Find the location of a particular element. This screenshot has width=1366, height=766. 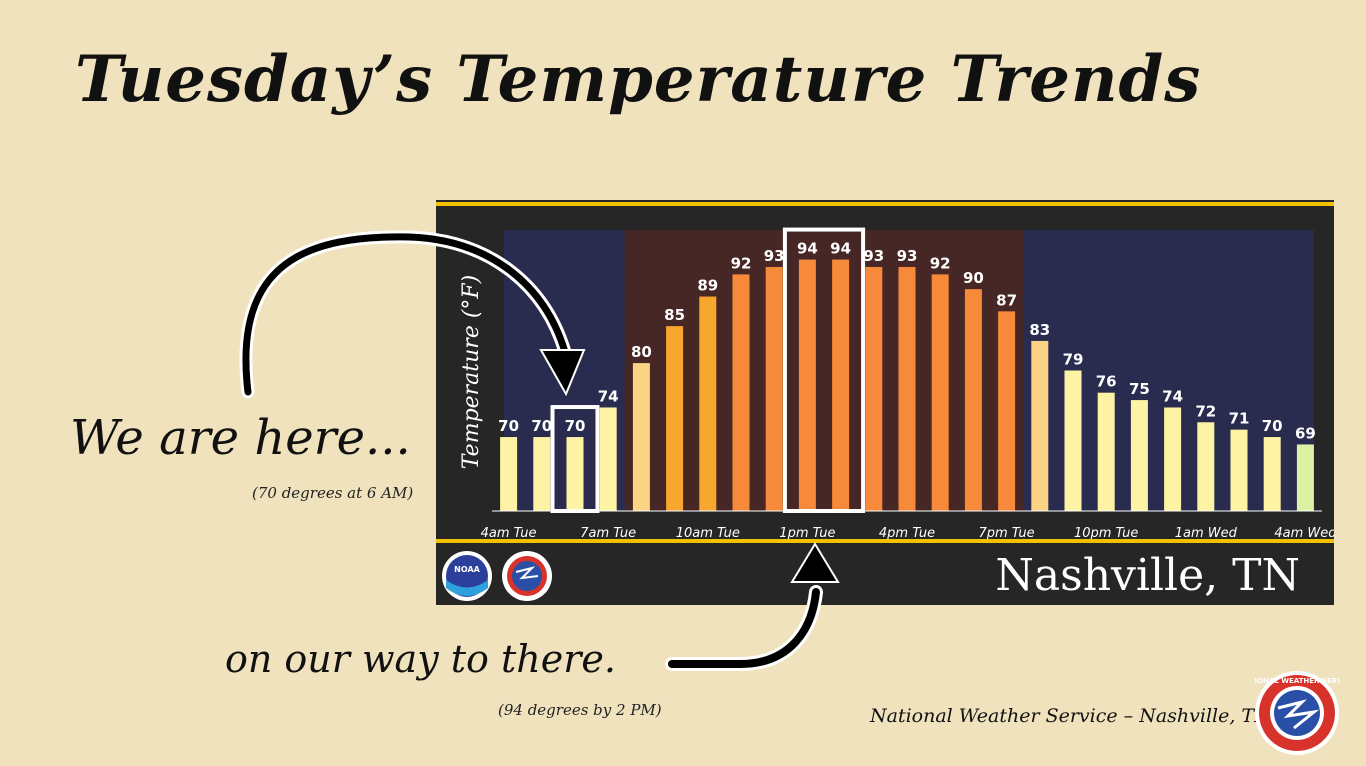

value-label: 79 is located at coordinates (1073, 360).